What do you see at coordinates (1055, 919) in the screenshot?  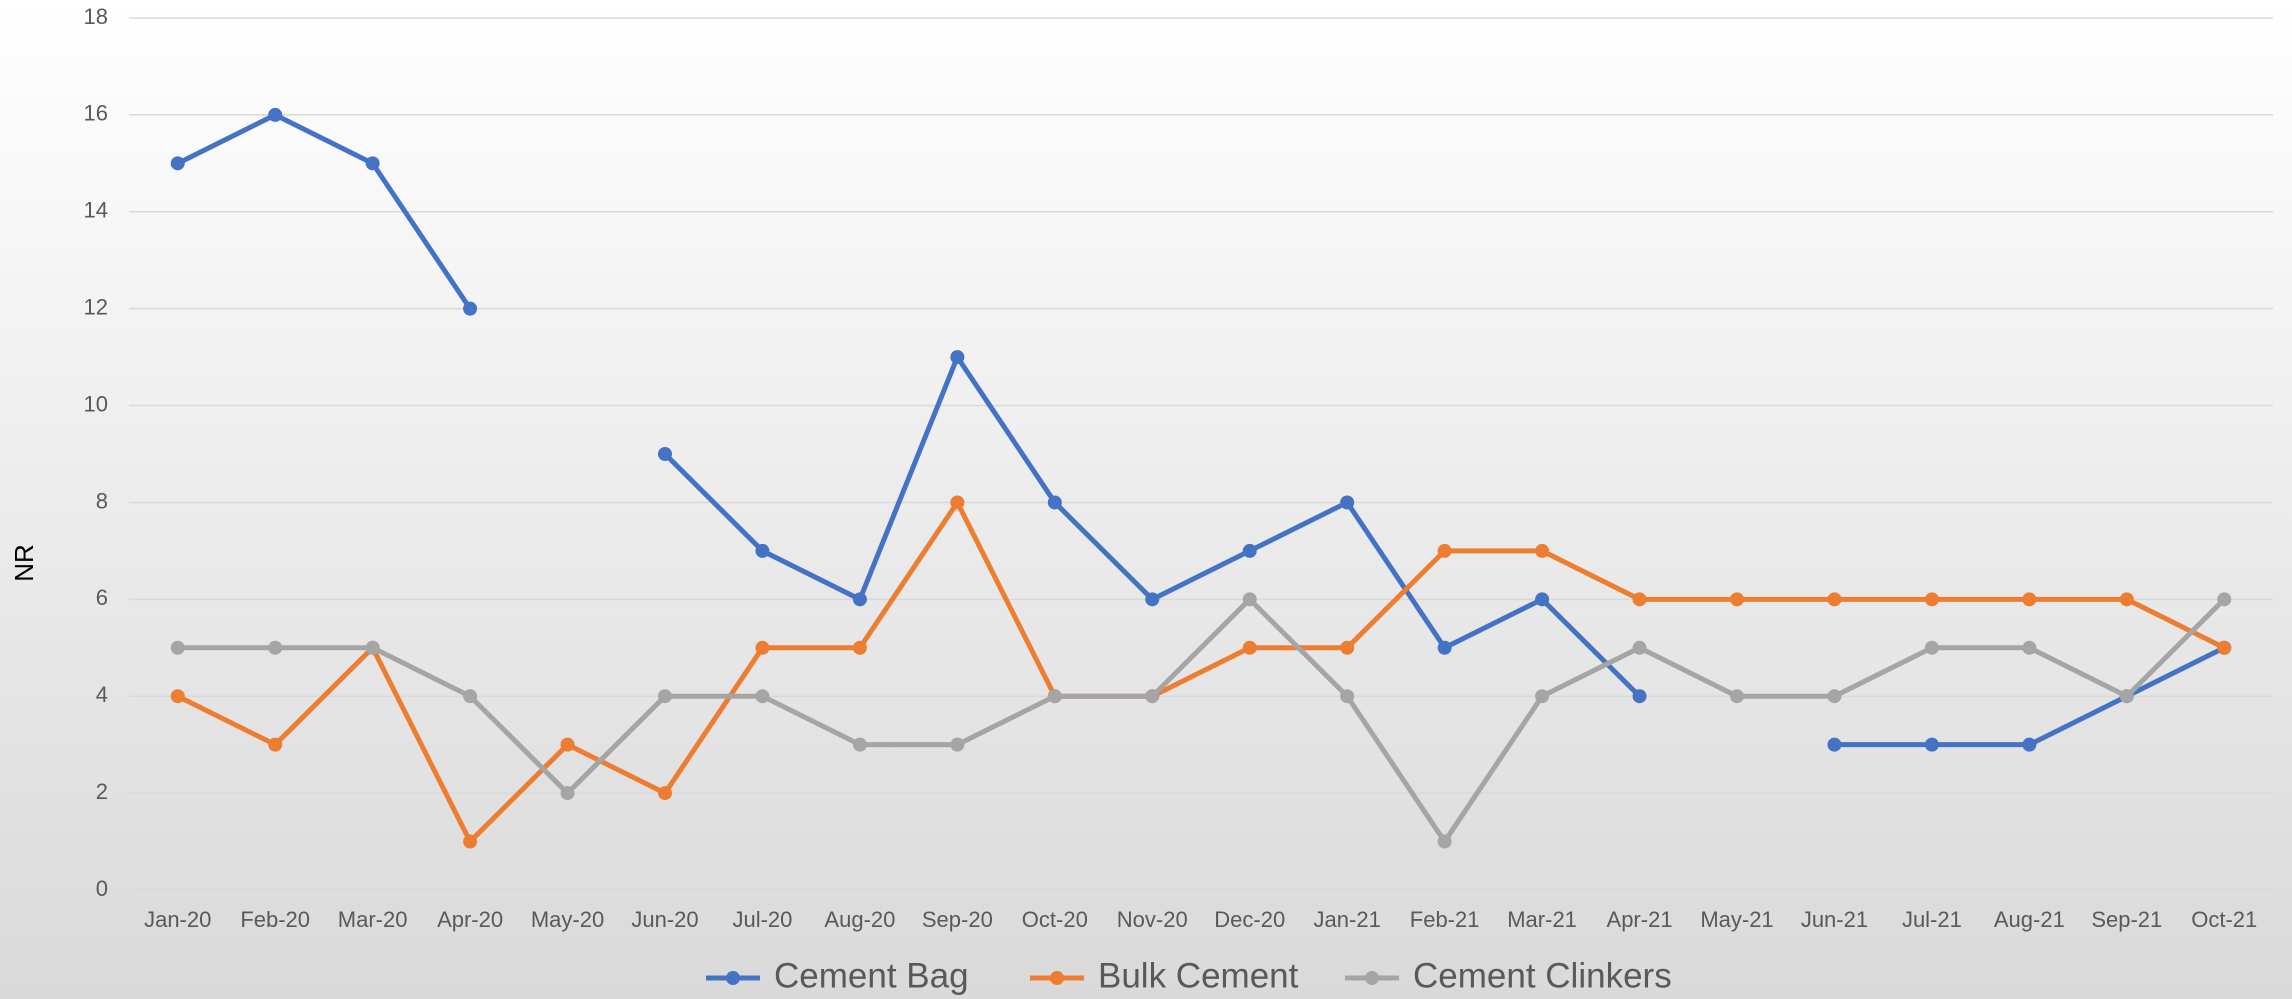 I see `x-tick-label: Oct-20` at bounding box center [1055, 919].